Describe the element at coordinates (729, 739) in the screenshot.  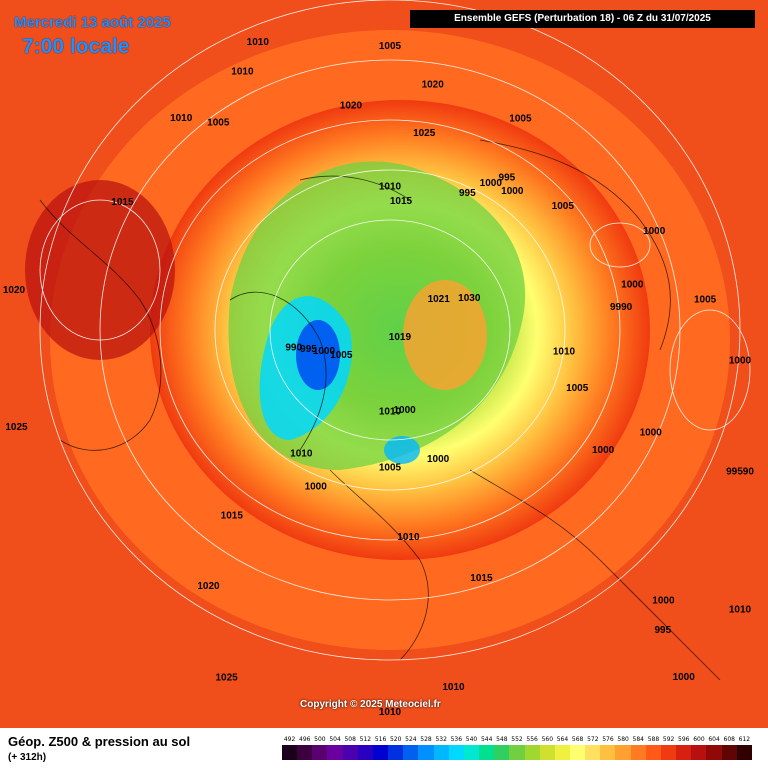
I see `scale-label: 608` at that location.